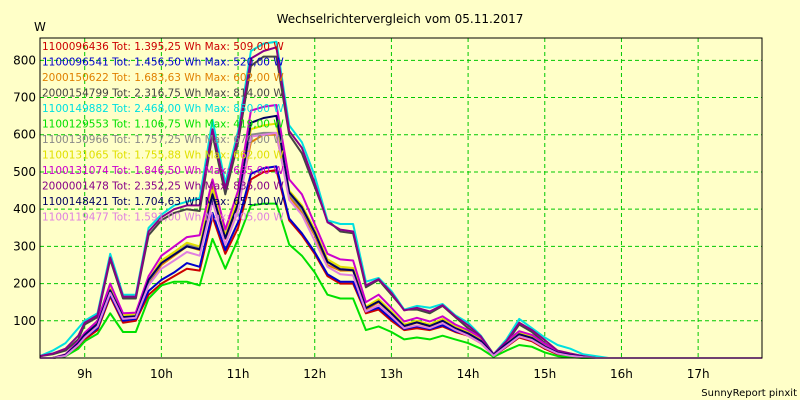 The height and width of the screenshot is (400, 800). Describe the element at coordinates (84, 374) in the screenshot. I see `x-tick-label: 9h` at that location.